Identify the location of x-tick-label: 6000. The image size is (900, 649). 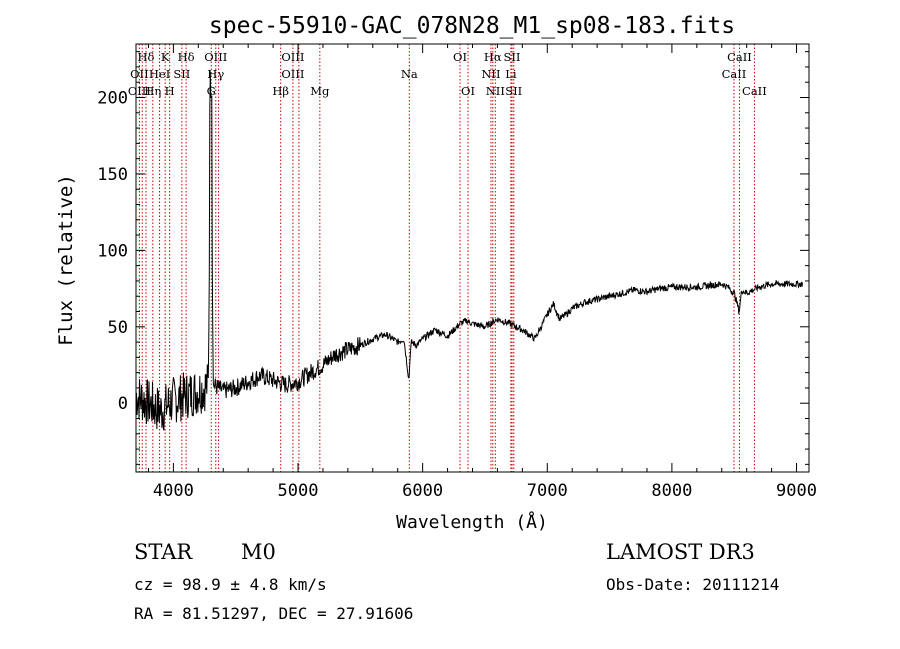
(422, 491).